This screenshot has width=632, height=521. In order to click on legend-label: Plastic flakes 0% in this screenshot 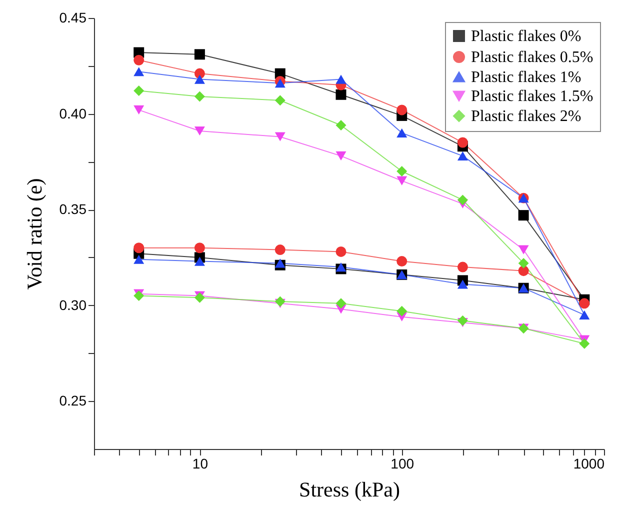, I will do `click(526, 36)`.